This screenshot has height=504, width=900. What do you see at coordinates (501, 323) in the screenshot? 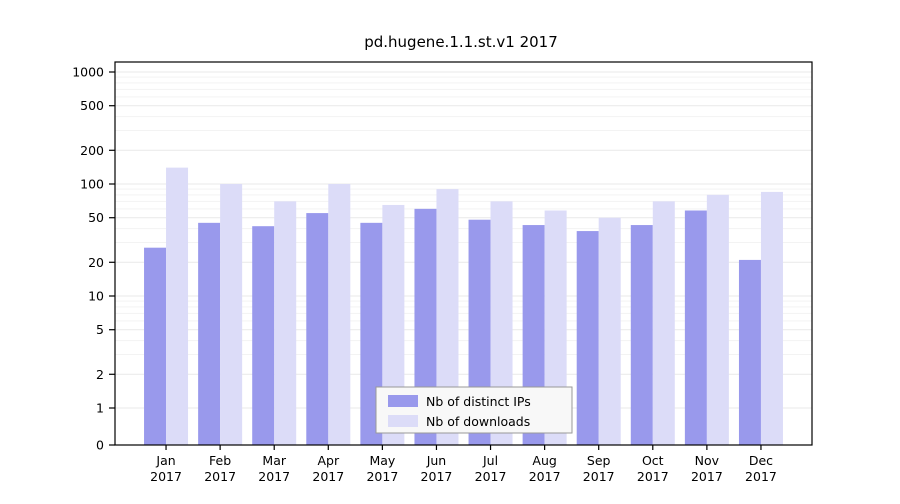
I see `bar-jul-downloads` at bounding box center [501, 323].